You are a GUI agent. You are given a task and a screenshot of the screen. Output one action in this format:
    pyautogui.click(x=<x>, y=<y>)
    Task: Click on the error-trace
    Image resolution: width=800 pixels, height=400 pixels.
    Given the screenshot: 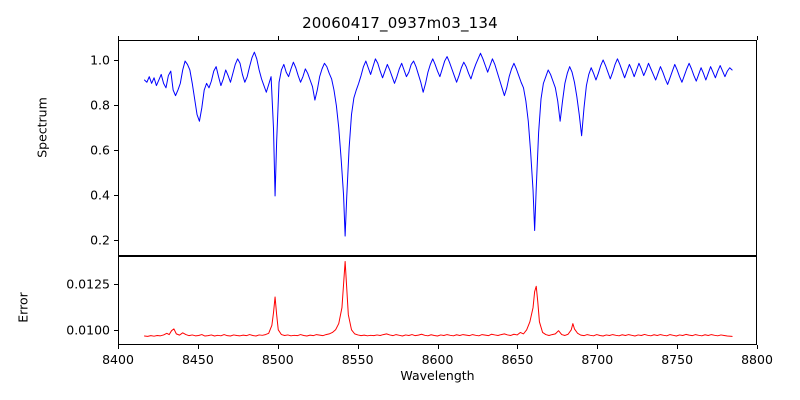 What is the action you would take?
    pyautogui.click(x=438, y=298)
    